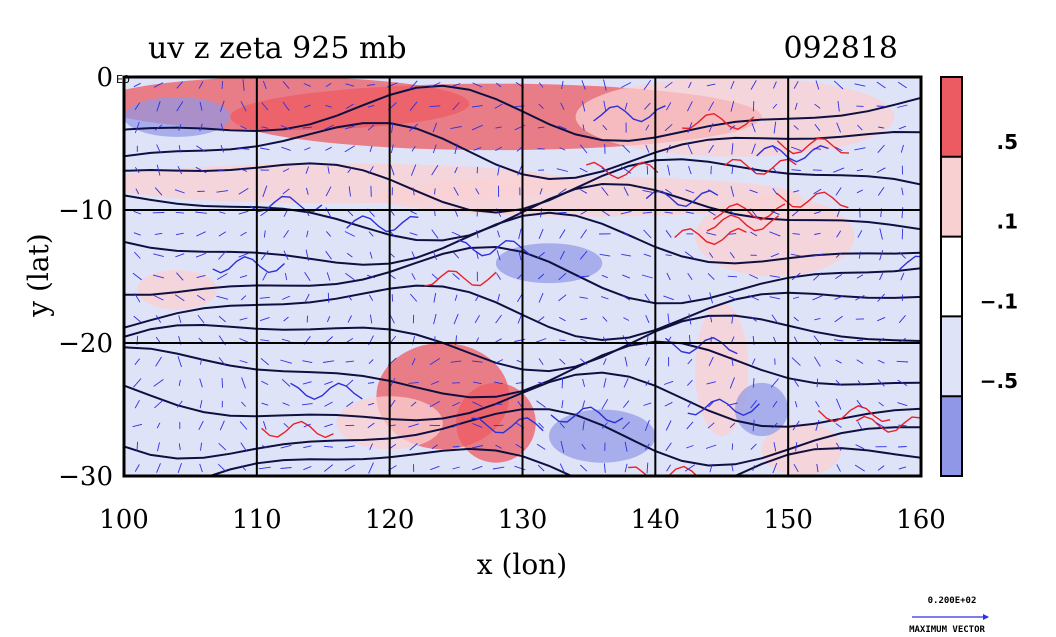  Describe the element at coordinates (277, 48) in the screenshot. I see `chart-title-left: uv z zeta 925 mb` at that location.